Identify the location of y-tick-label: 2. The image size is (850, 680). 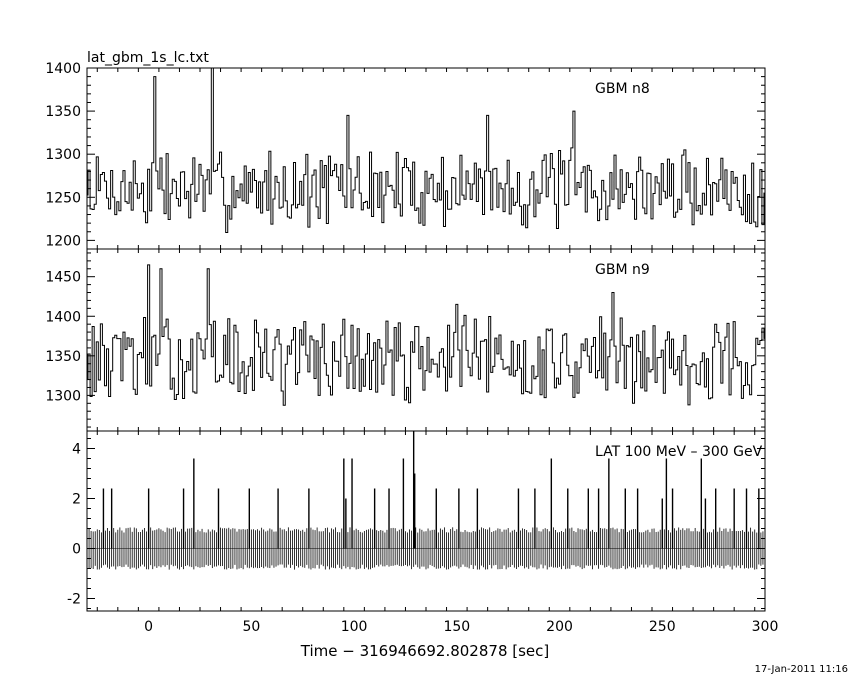
(76, 500).